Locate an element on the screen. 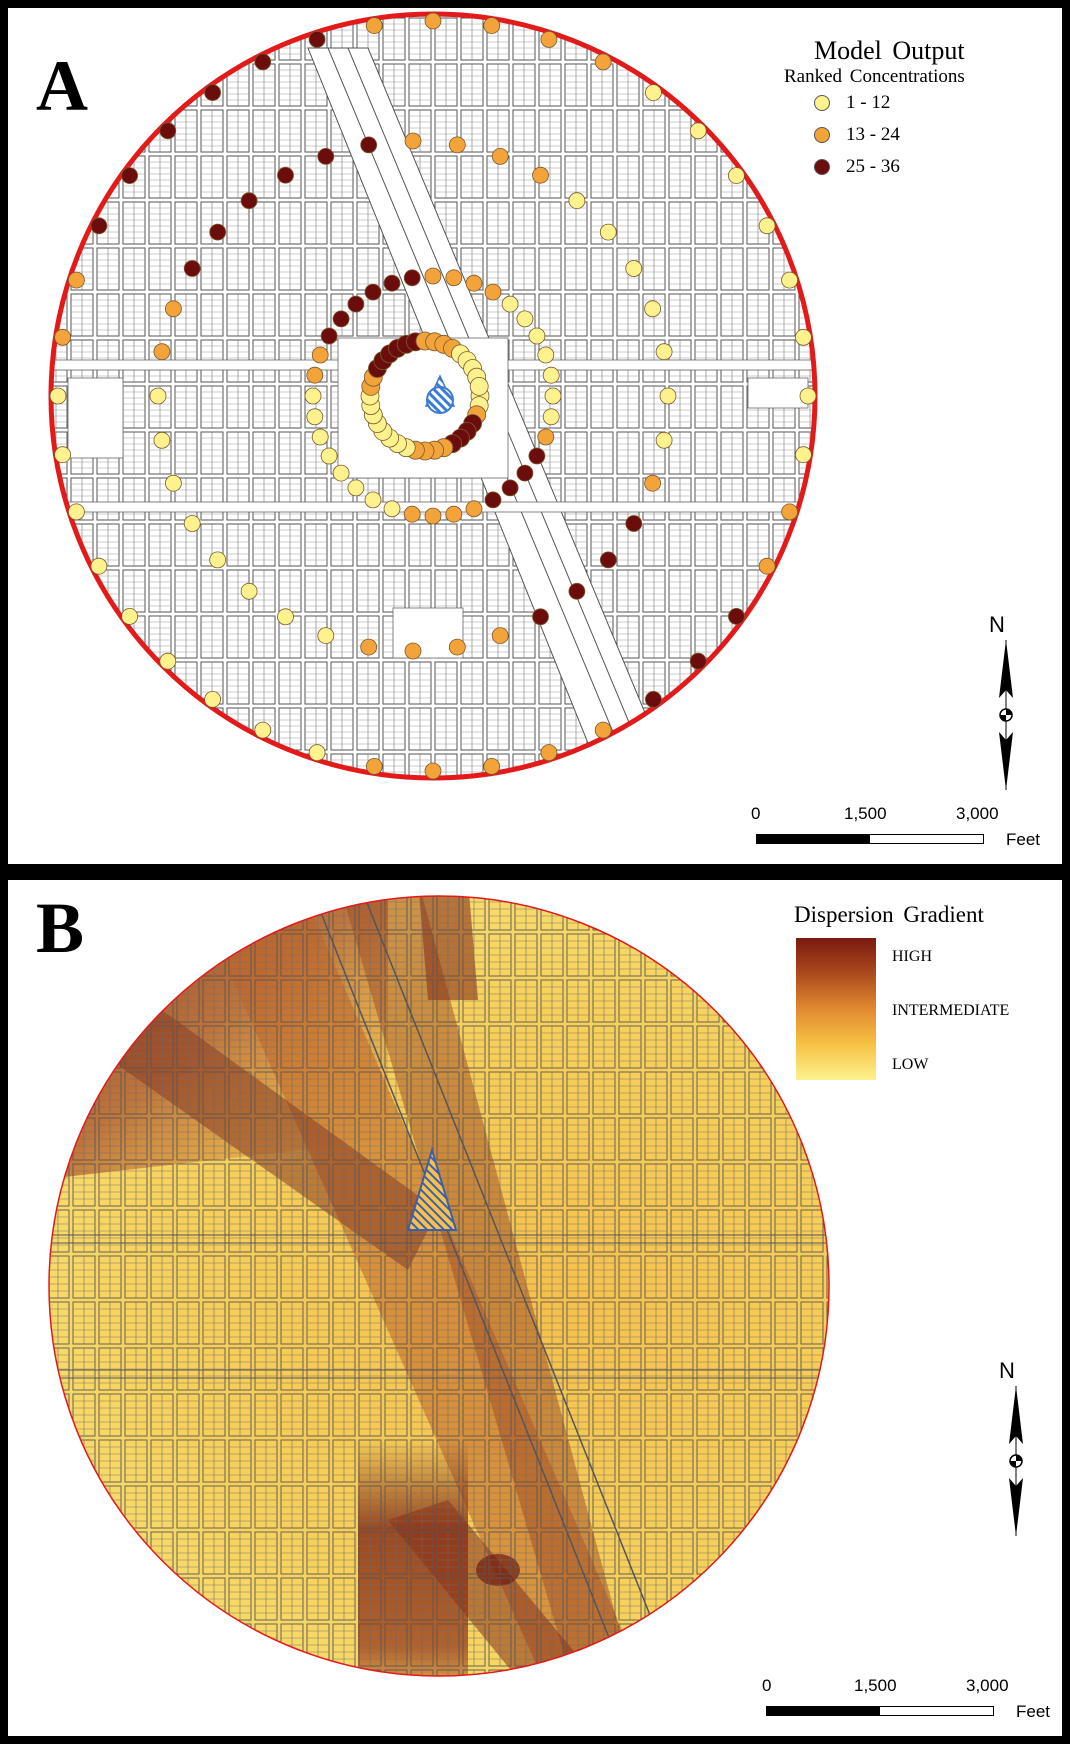 The image size is (1070, 1744). legend-item-mid: 13 - 24 is located at coordinates (857, 135).